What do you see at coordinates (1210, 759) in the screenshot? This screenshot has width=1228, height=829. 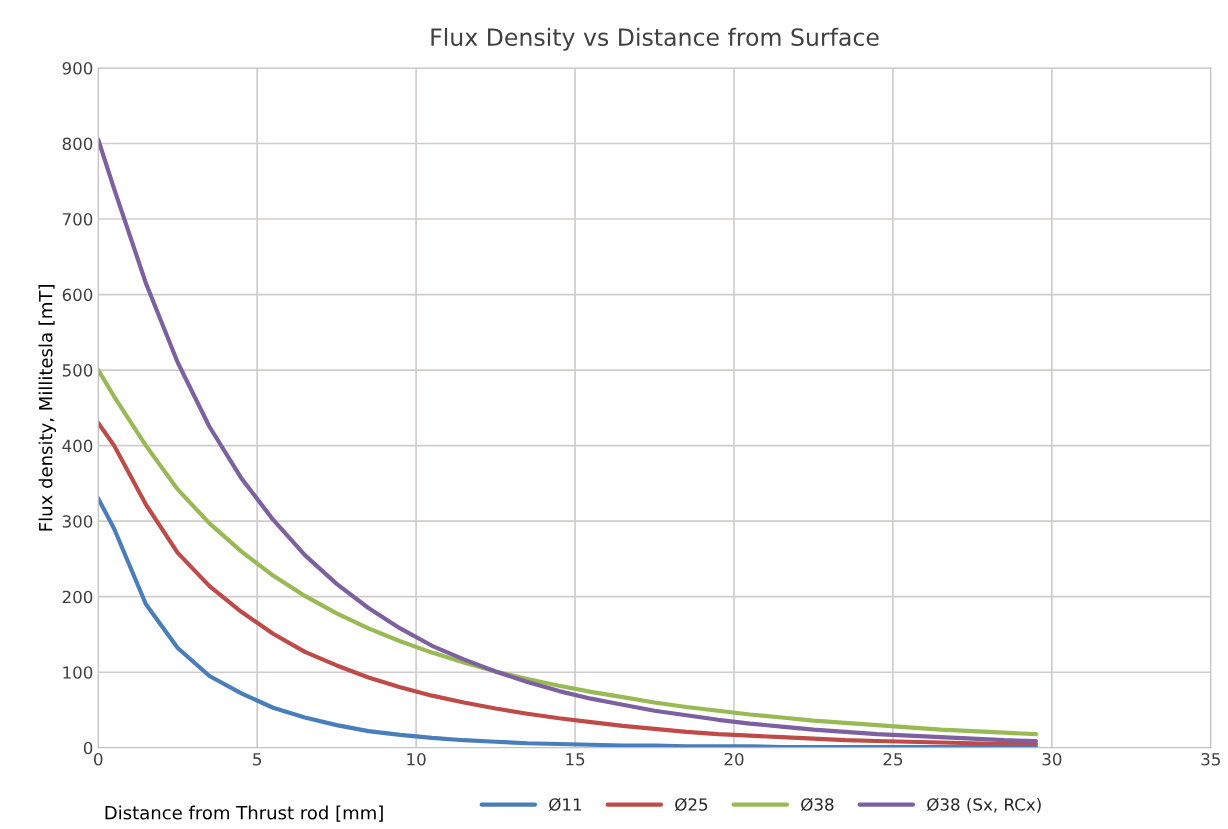 I see `x-tick-label: 35` at bounding box center [1210, 759].